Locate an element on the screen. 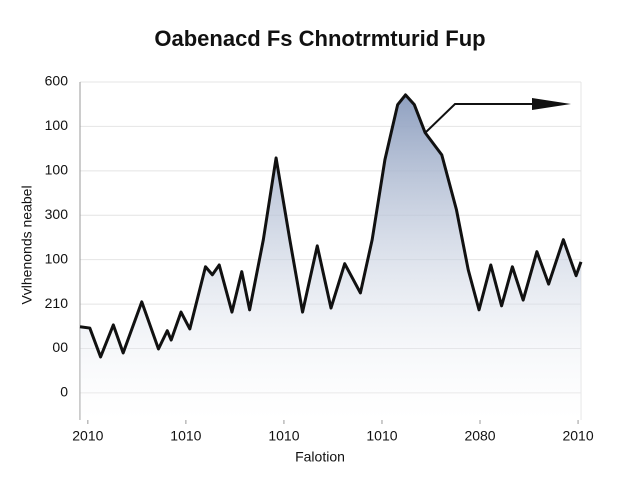 The image size is (640, 480). x-axis-label: Falotion is located at coordinates (320, 457).